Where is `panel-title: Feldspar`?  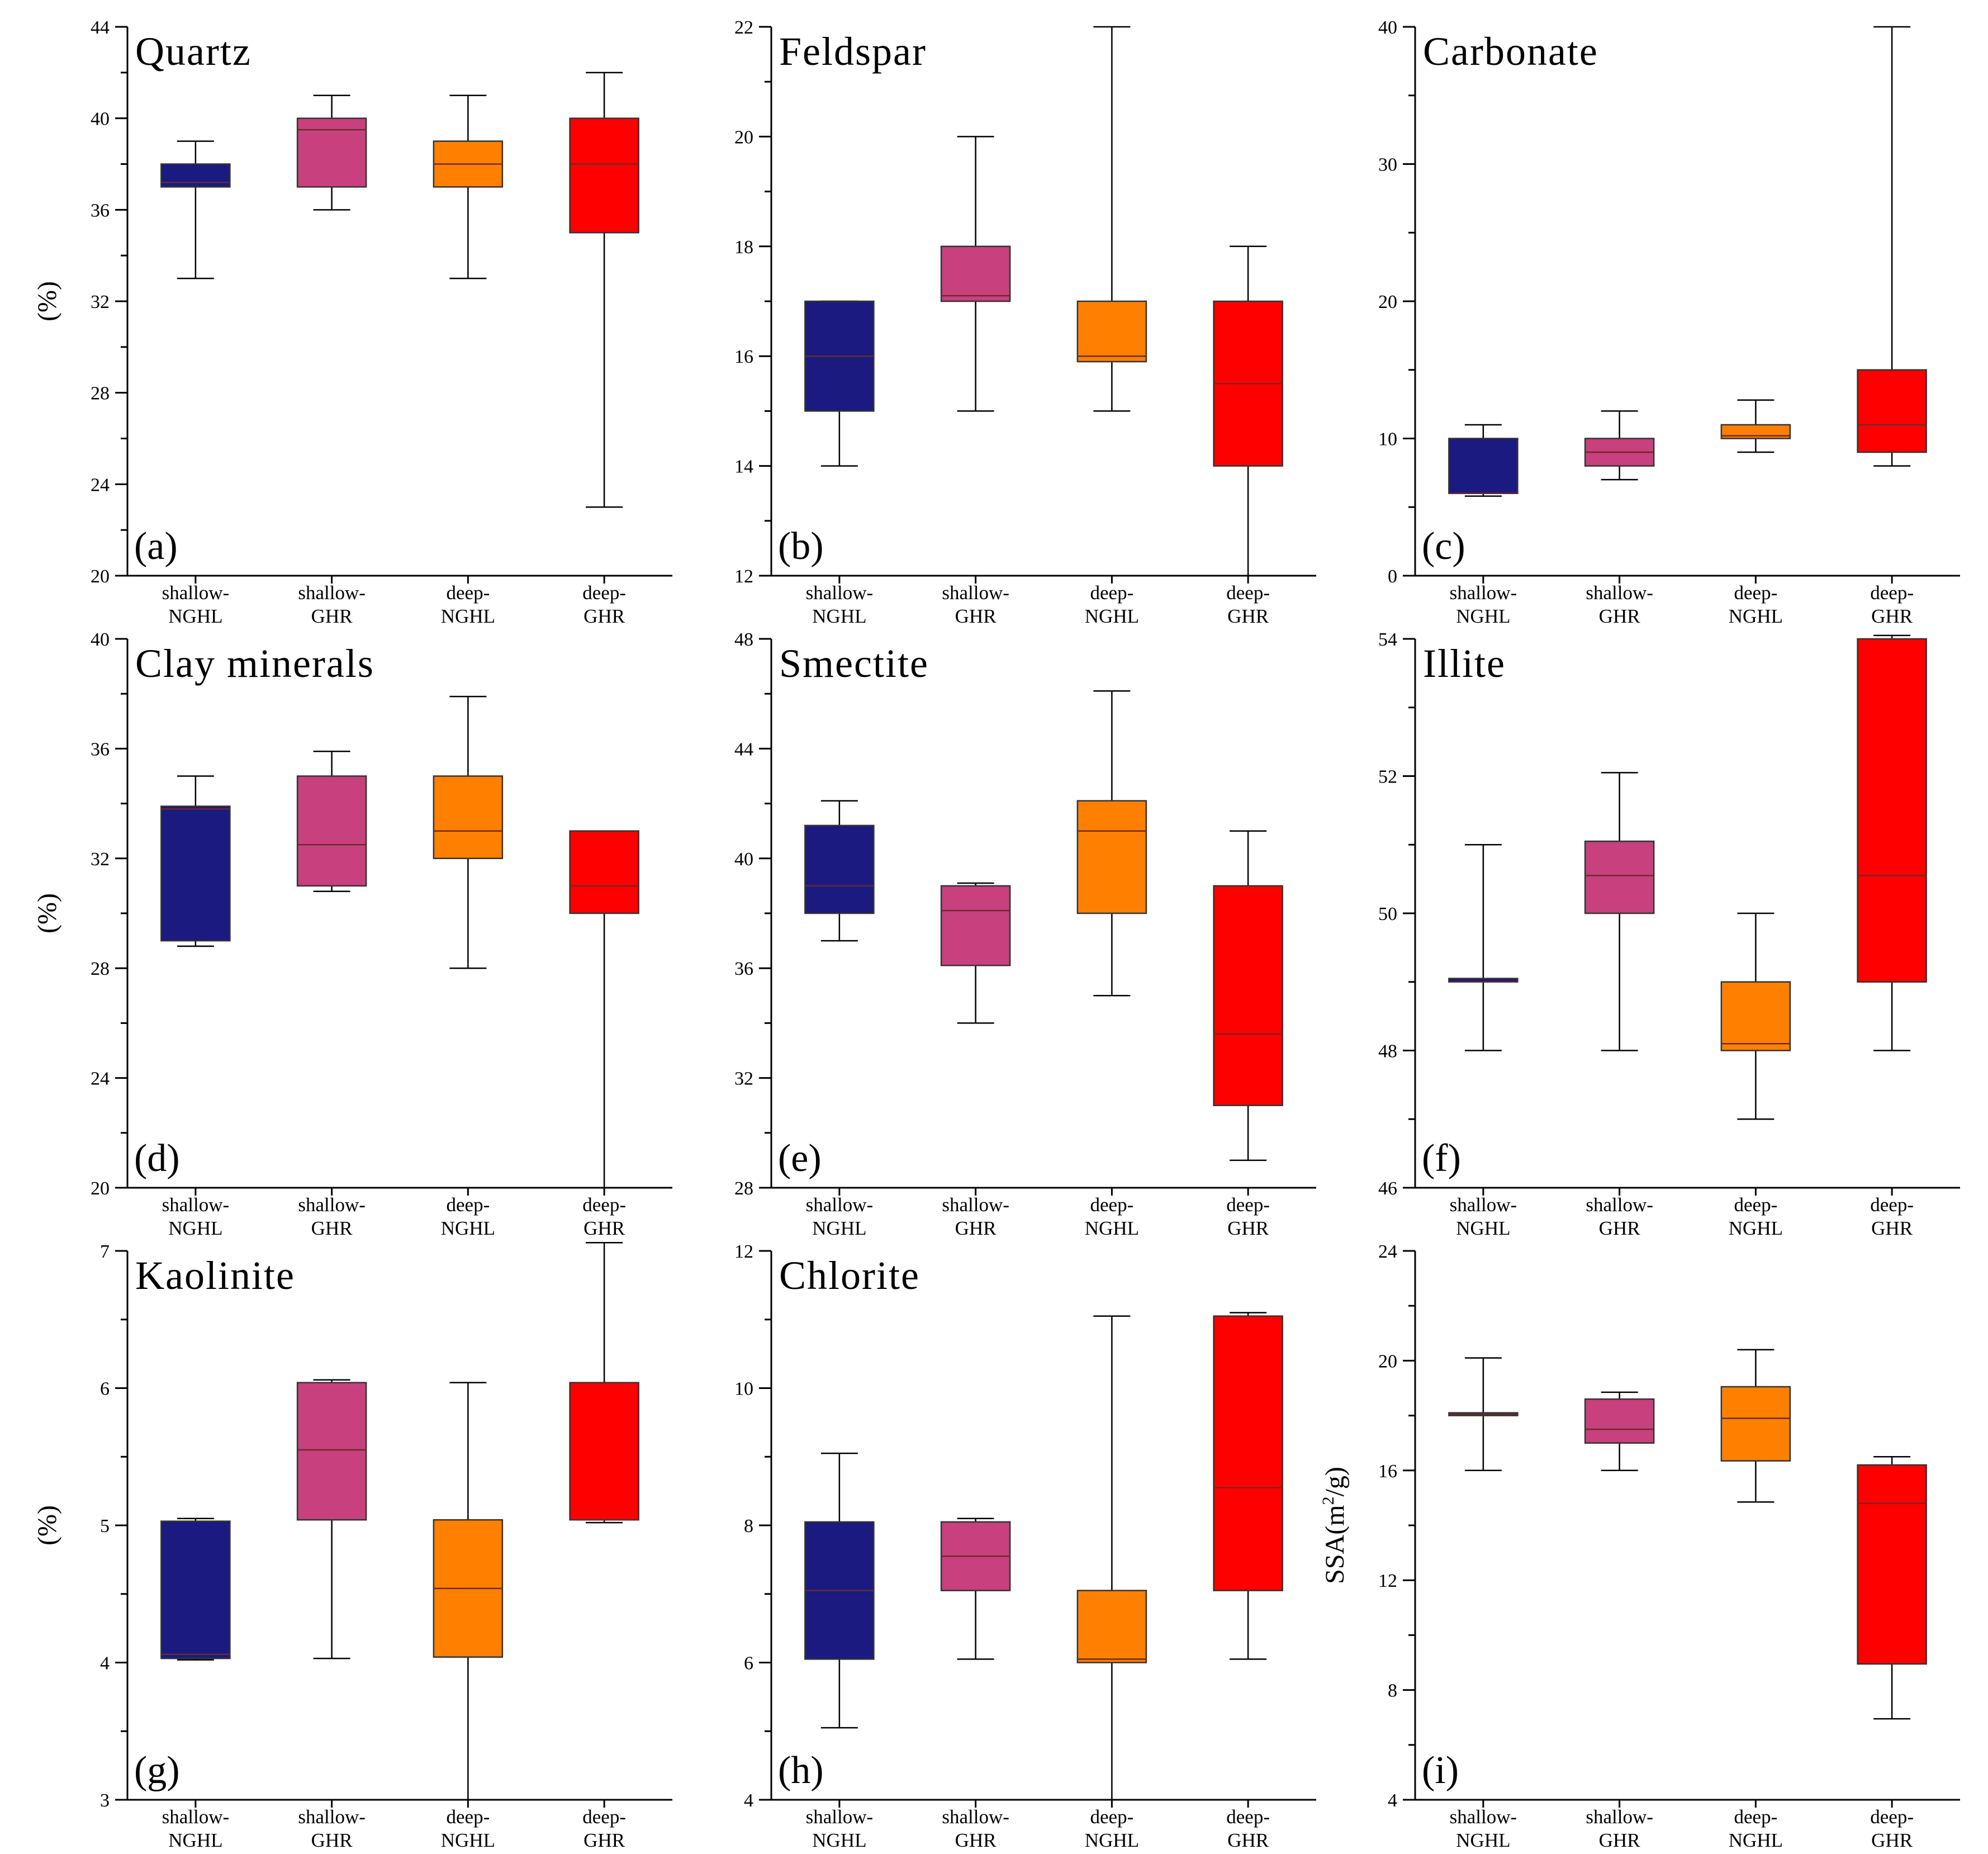
panel-title: Feldspar is located at coordinates (853, 51).